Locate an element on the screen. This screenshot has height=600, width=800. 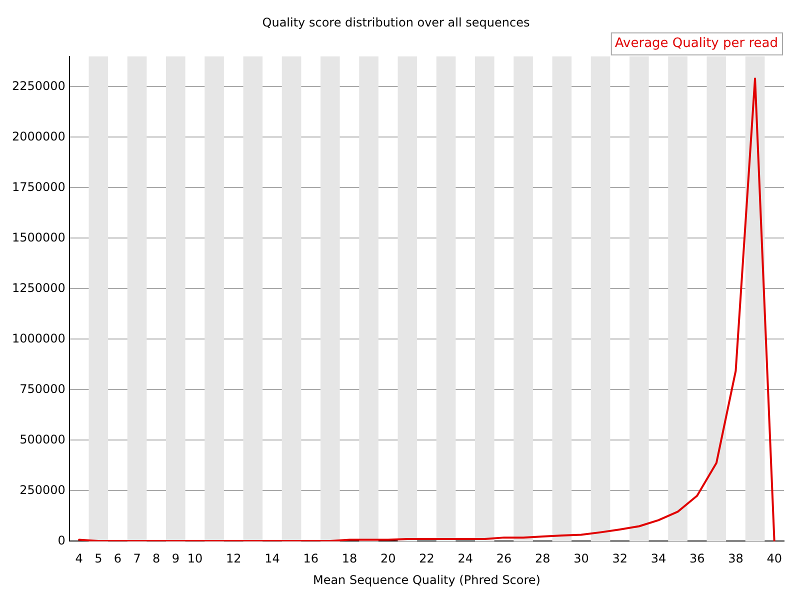
x-tick-label: 6 is located at coordinates (118, 559).